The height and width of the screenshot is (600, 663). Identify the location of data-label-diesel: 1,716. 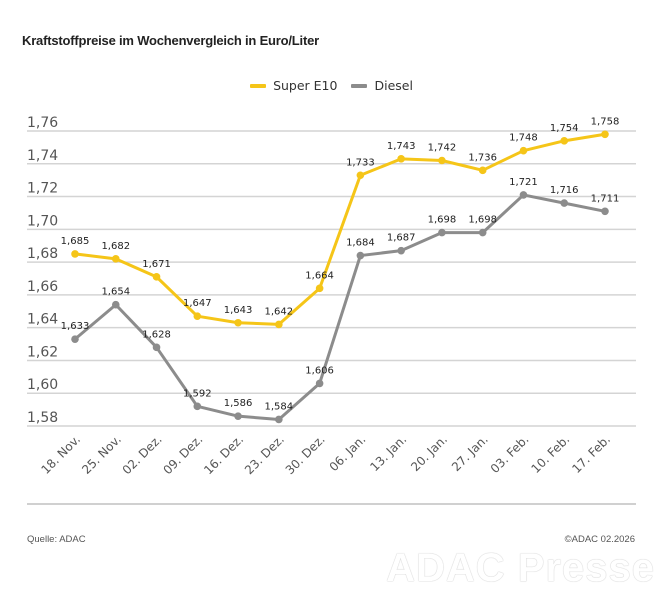
(564, 190).